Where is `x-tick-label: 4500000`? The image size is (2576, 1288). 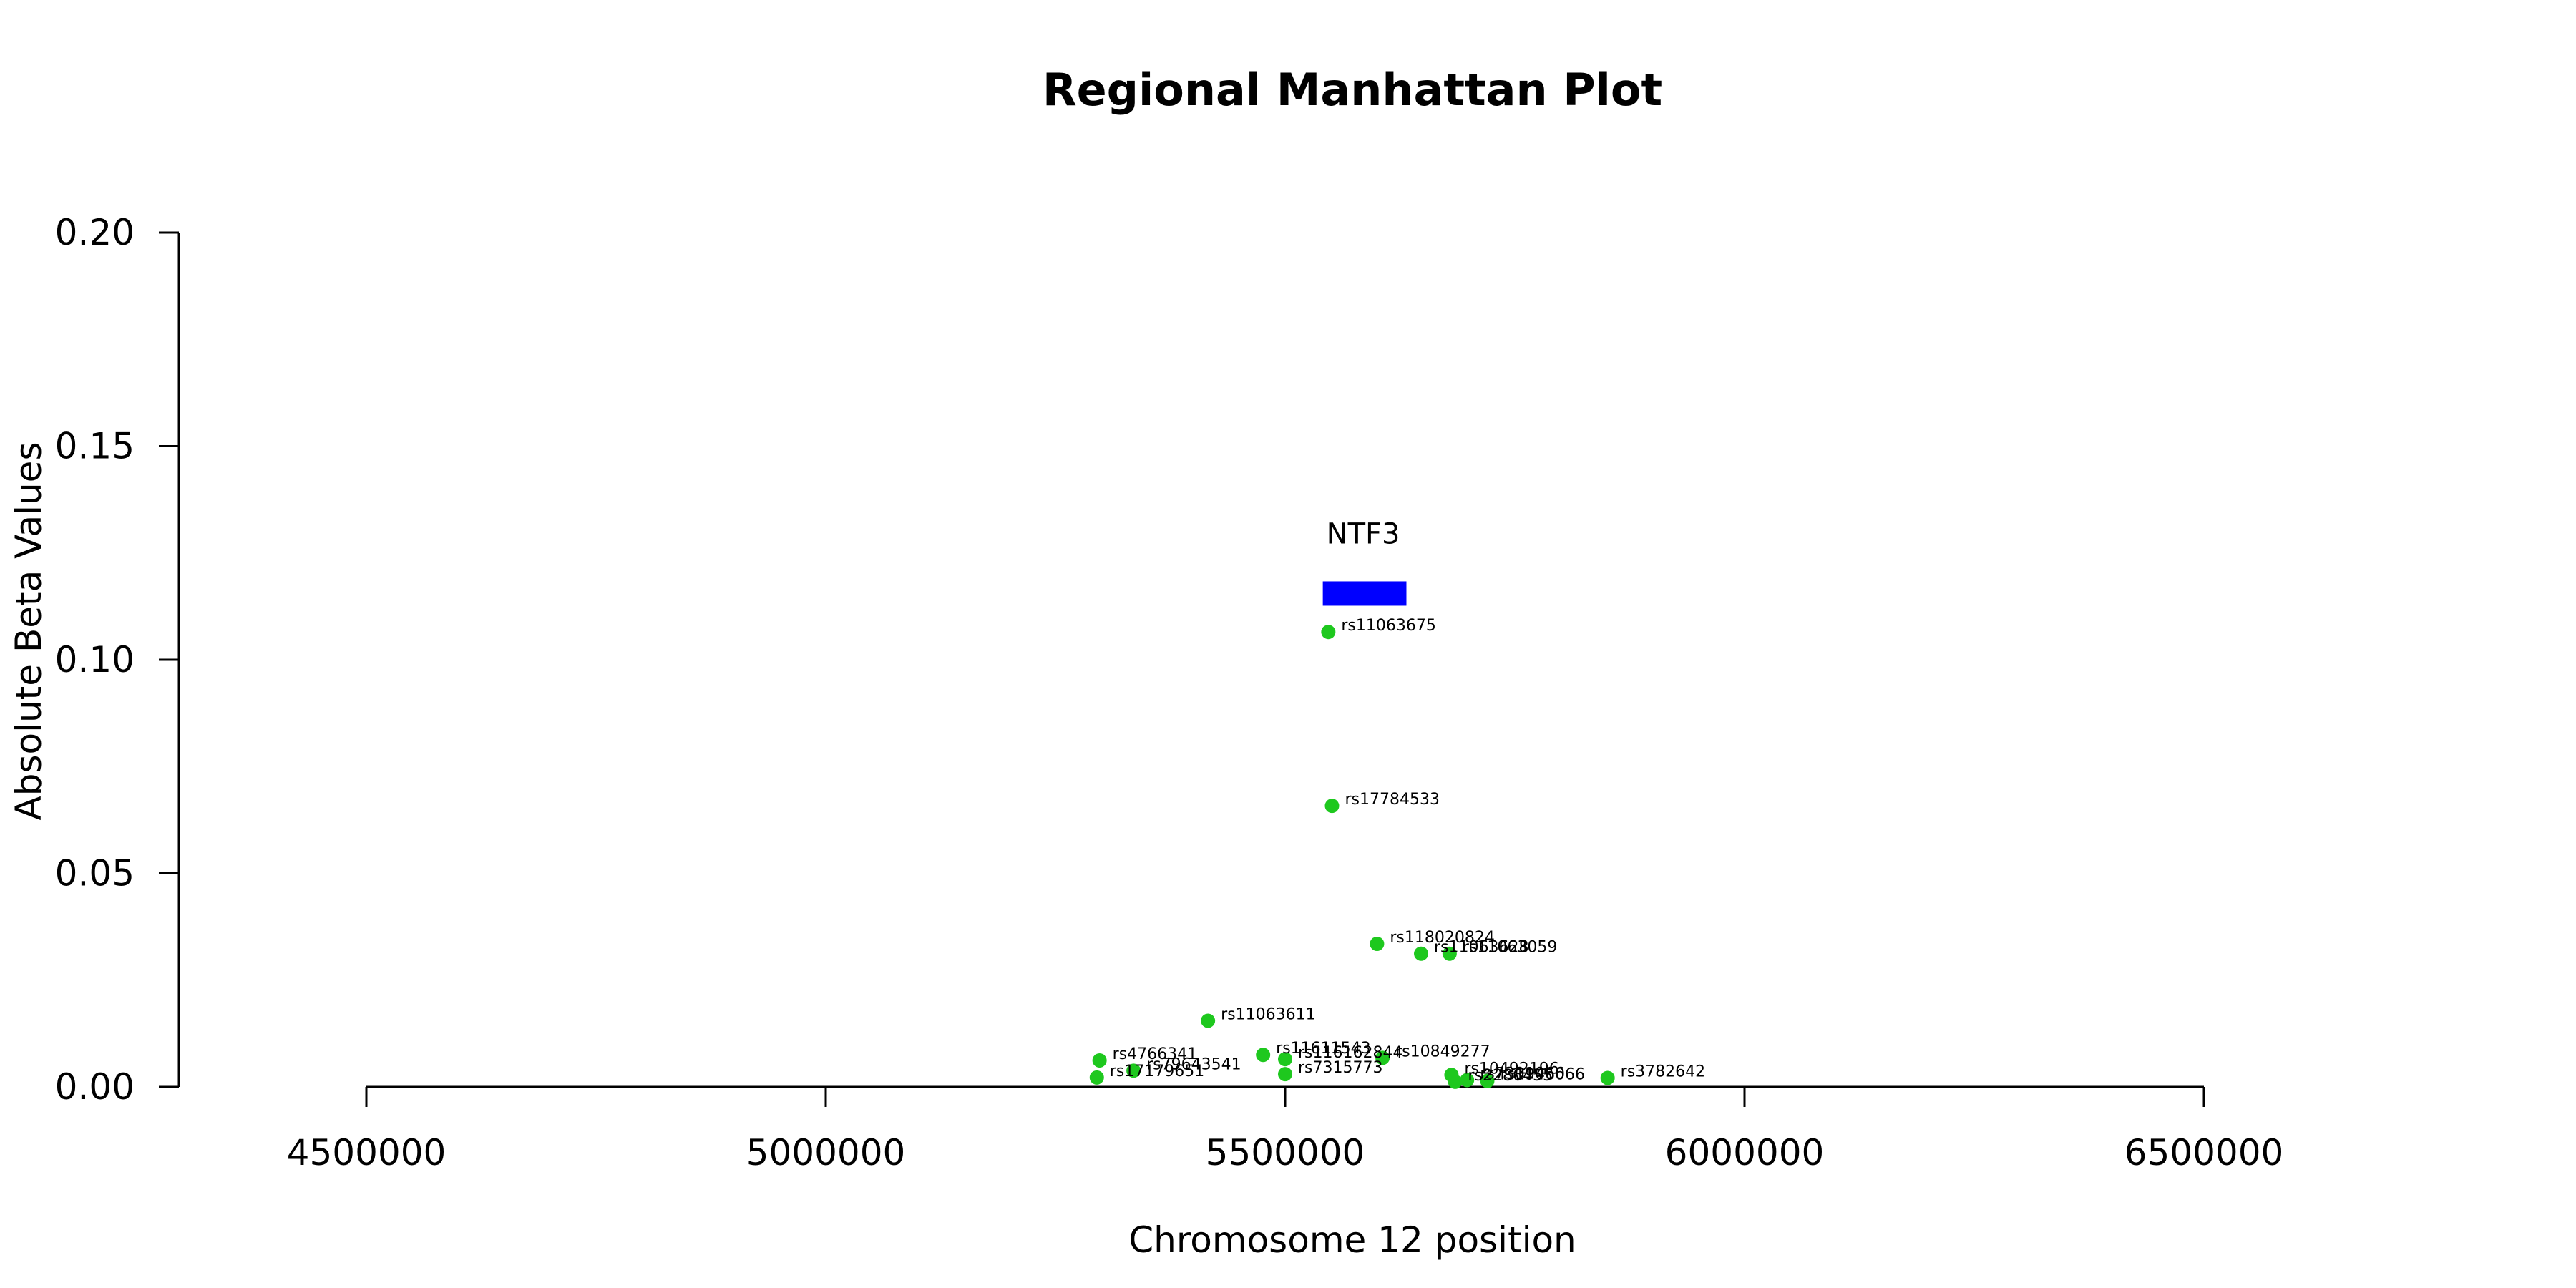
x-tick-label: 4500000 is located at coordinates (367, 1153).